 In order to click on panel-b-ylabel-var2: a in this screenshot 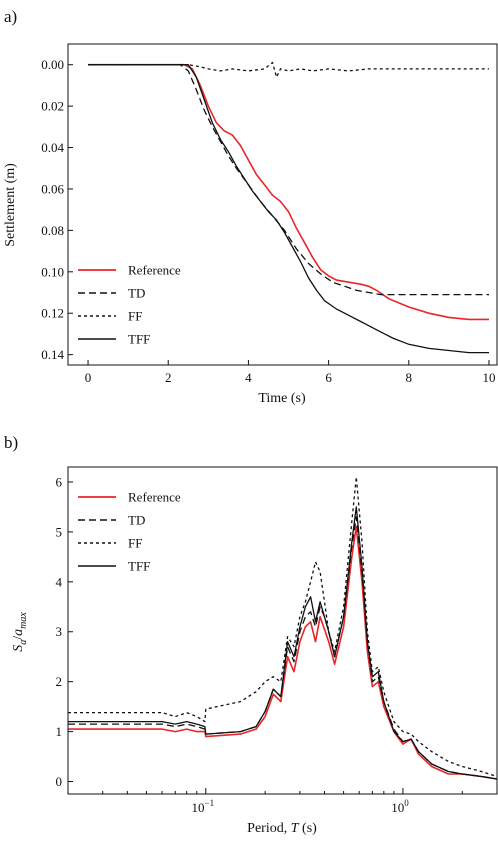, I will do `click(18, 632)`.